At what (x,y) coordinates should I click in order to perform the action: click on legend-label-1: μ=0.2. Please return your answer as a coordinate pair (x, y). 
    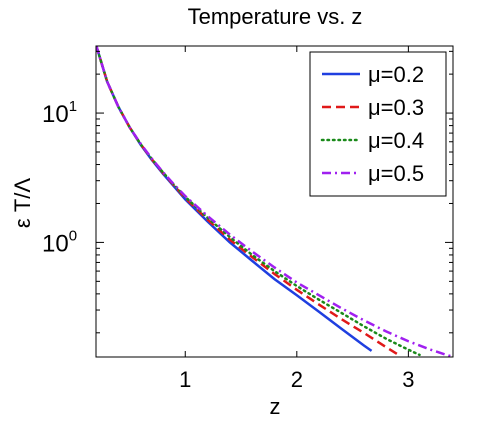
    Looking at the image, I should click on (396, 74).